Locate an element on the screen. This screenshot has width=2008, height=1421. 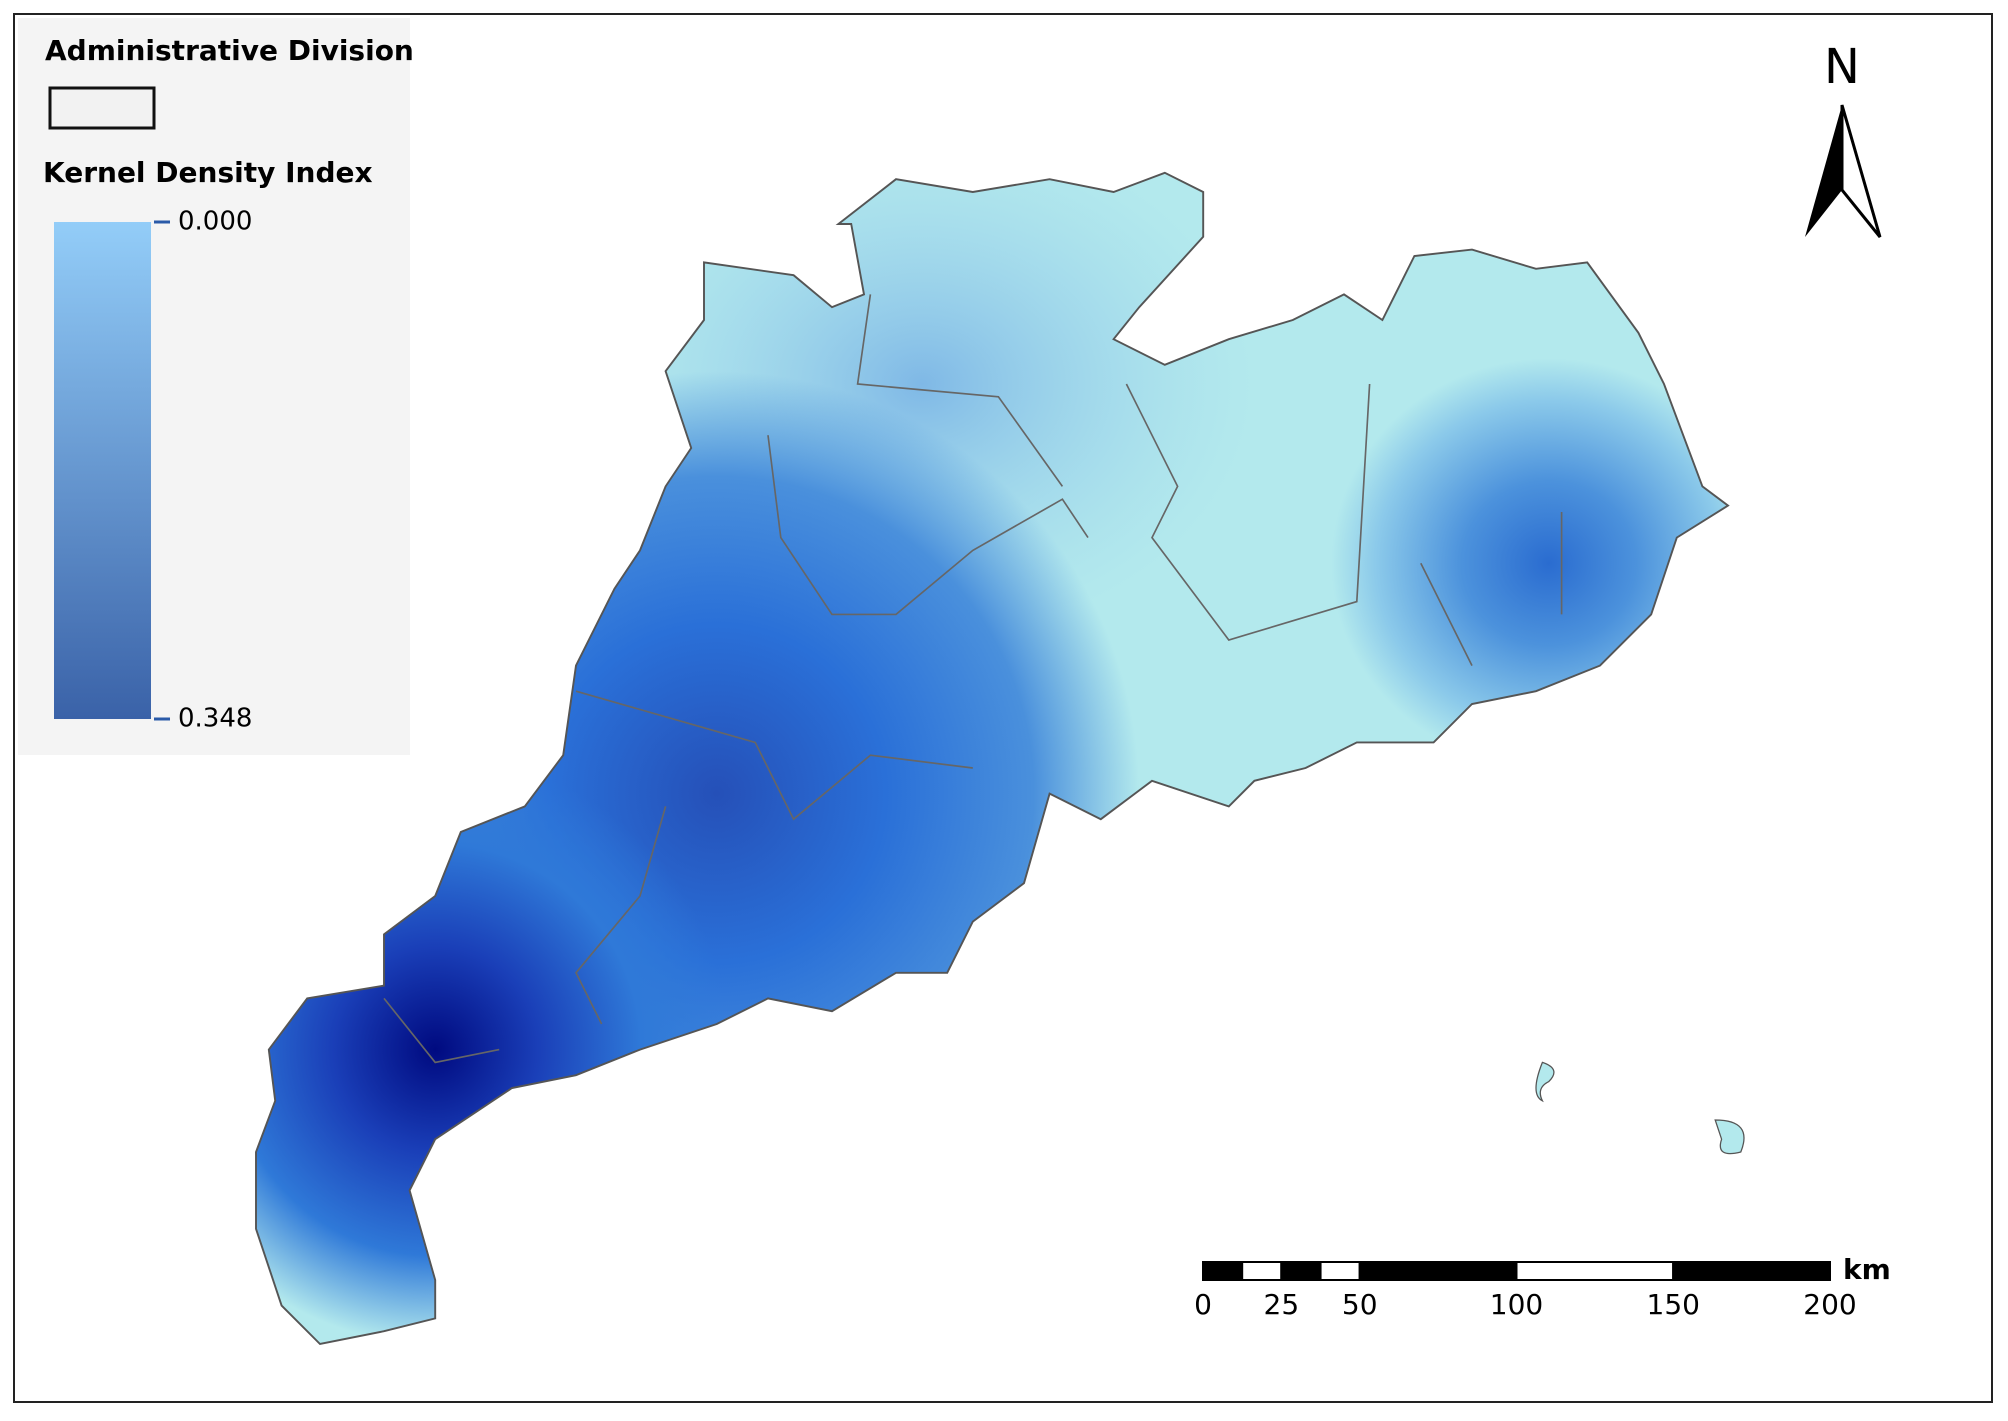
boundary-swatch is located at coordinates (102, 108).